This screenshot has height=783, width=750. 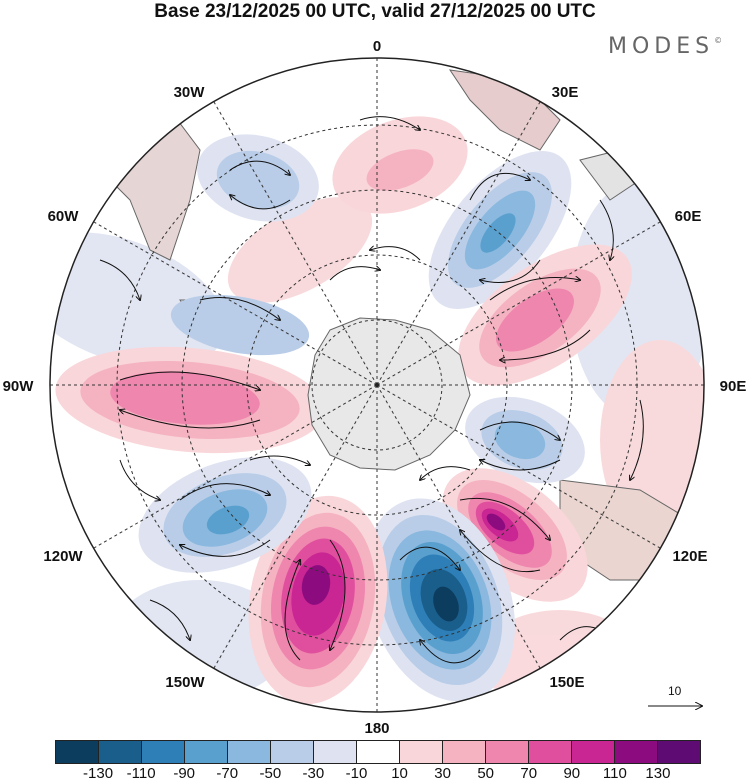 I want to click on lon-label-60w: 60W, so click(x=64, y=216).